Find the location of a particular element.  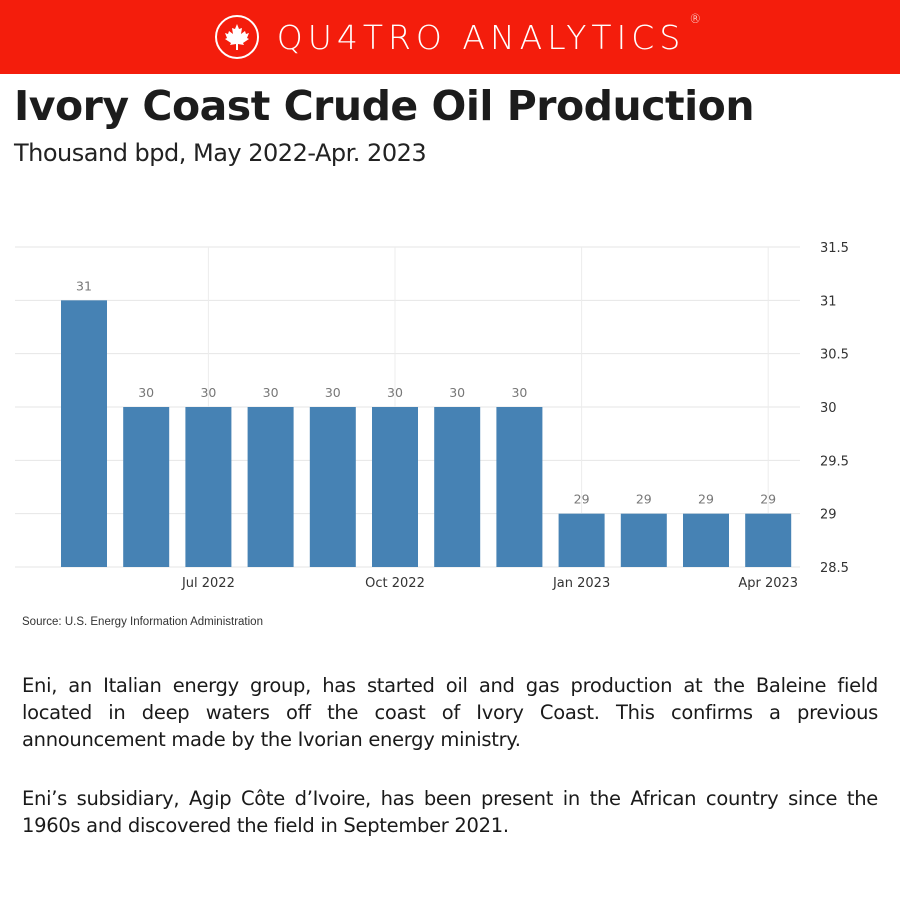

x-tick-label: Jan 2023 is located at coordinates (581, 583).